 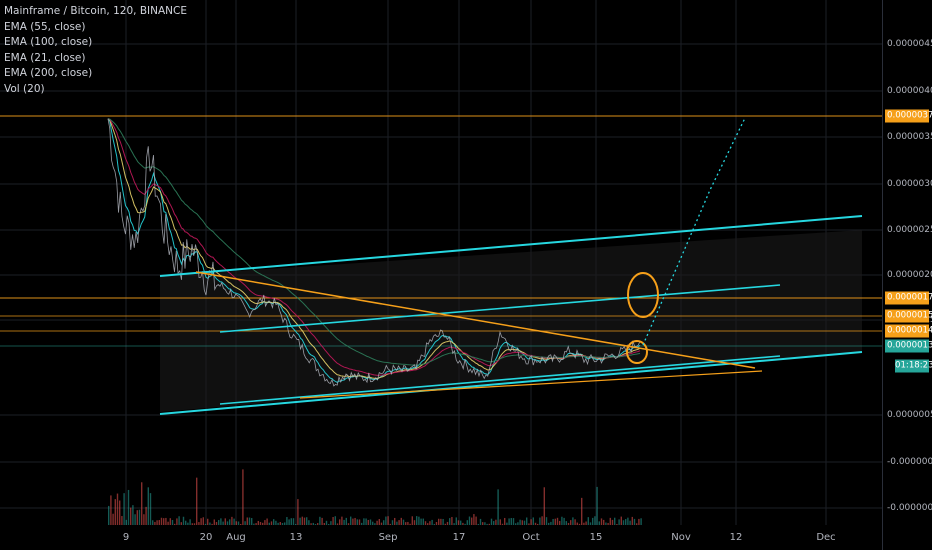 What do you see at coordinates (681, 537) in the screenshot?
I see `x-tick-label: Nov` at bounding box center [681, 537].